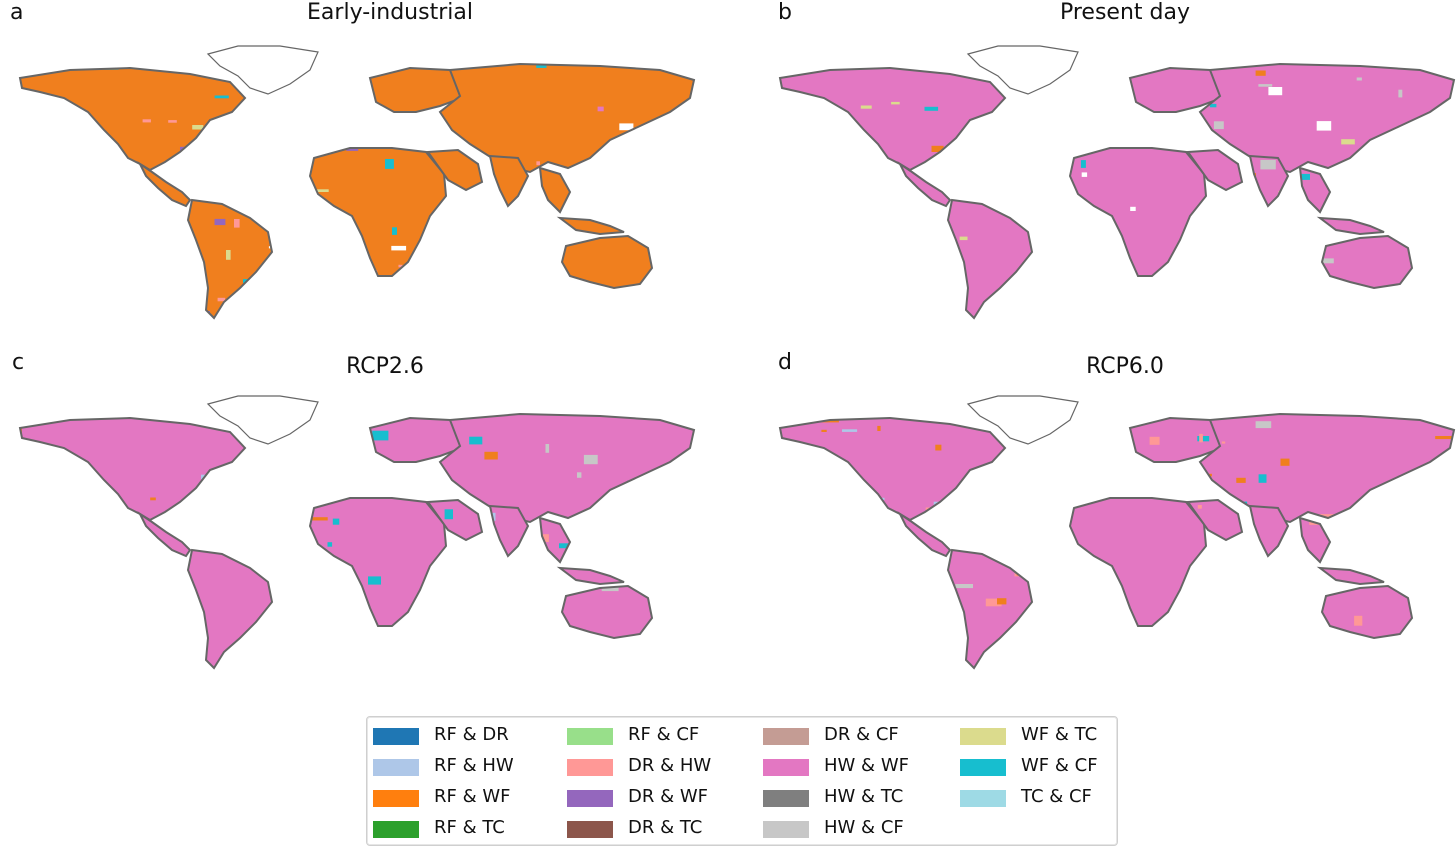 The height and width of the screenshot is (849, 1456). What do you see at coordinates (18, 362) in the screenshot?
I see `panel-letter: c` at bounding box center [18, 362].